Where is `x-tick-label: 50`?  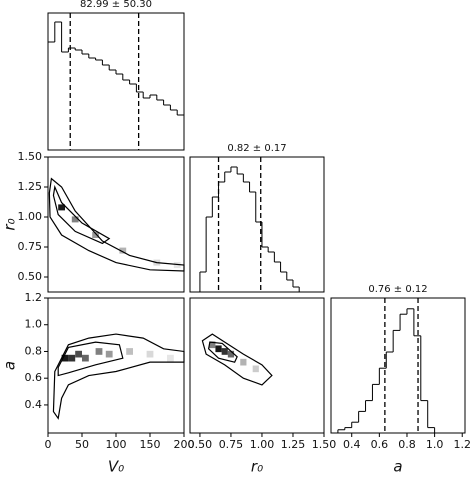 x-tick-label: 50 is located at coordinates (82, 444).